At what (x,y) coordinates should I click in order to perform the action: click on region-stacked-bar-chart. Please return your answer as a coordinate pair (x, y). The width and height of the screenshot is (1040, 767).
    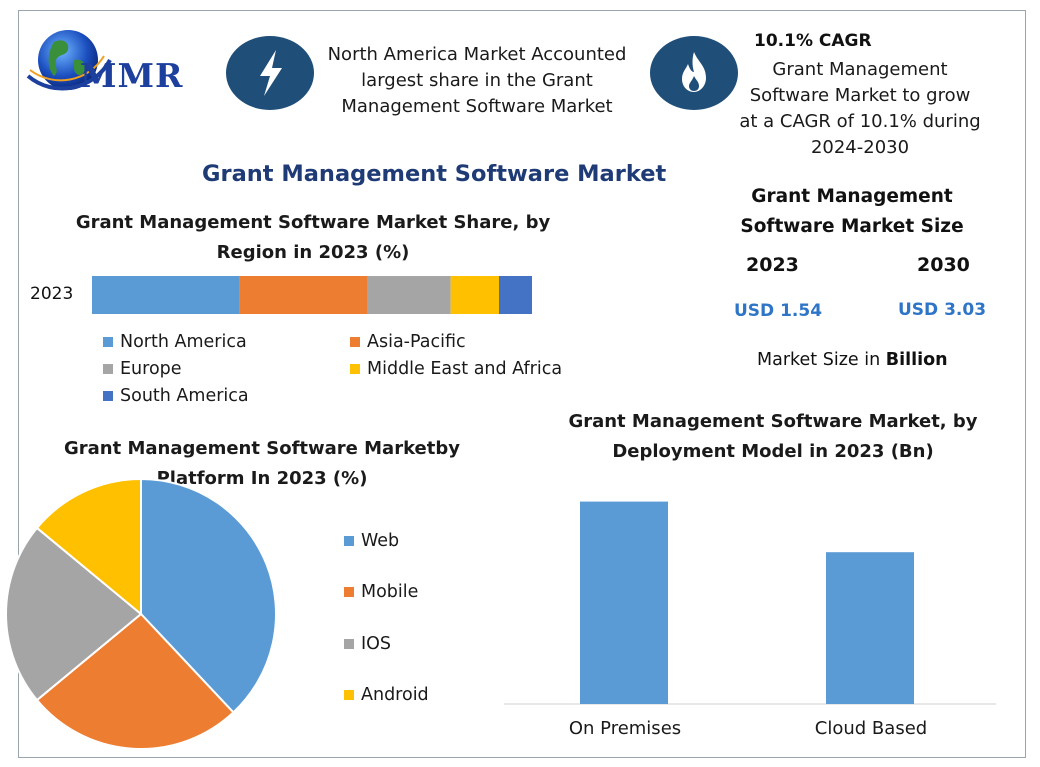
    Looking at the image, I should click on (312, 295).